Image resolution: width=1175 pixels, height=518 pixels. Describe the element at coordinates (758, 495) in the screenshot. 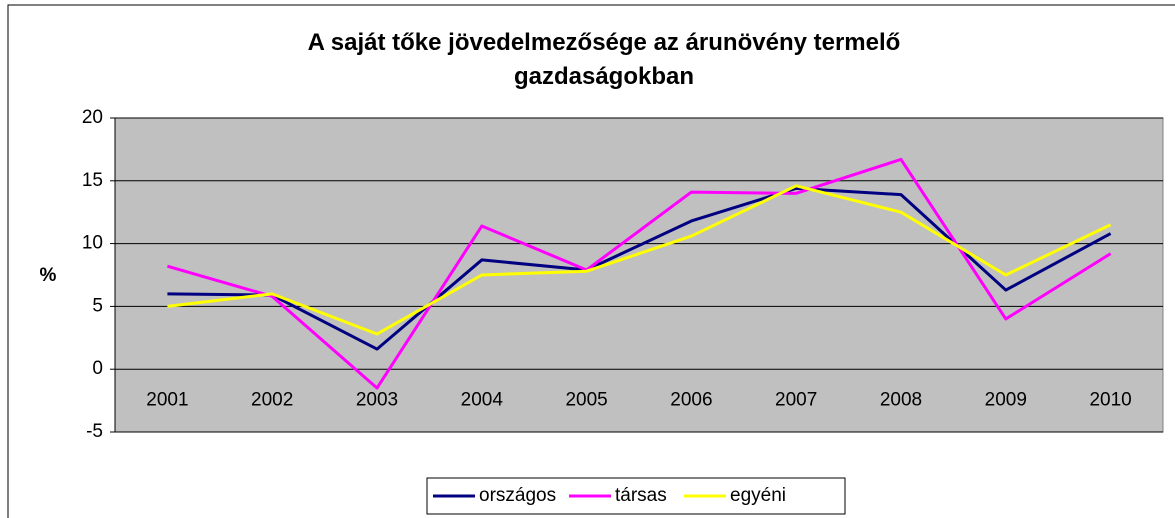

I see `legend-label: egyéni` at that location.